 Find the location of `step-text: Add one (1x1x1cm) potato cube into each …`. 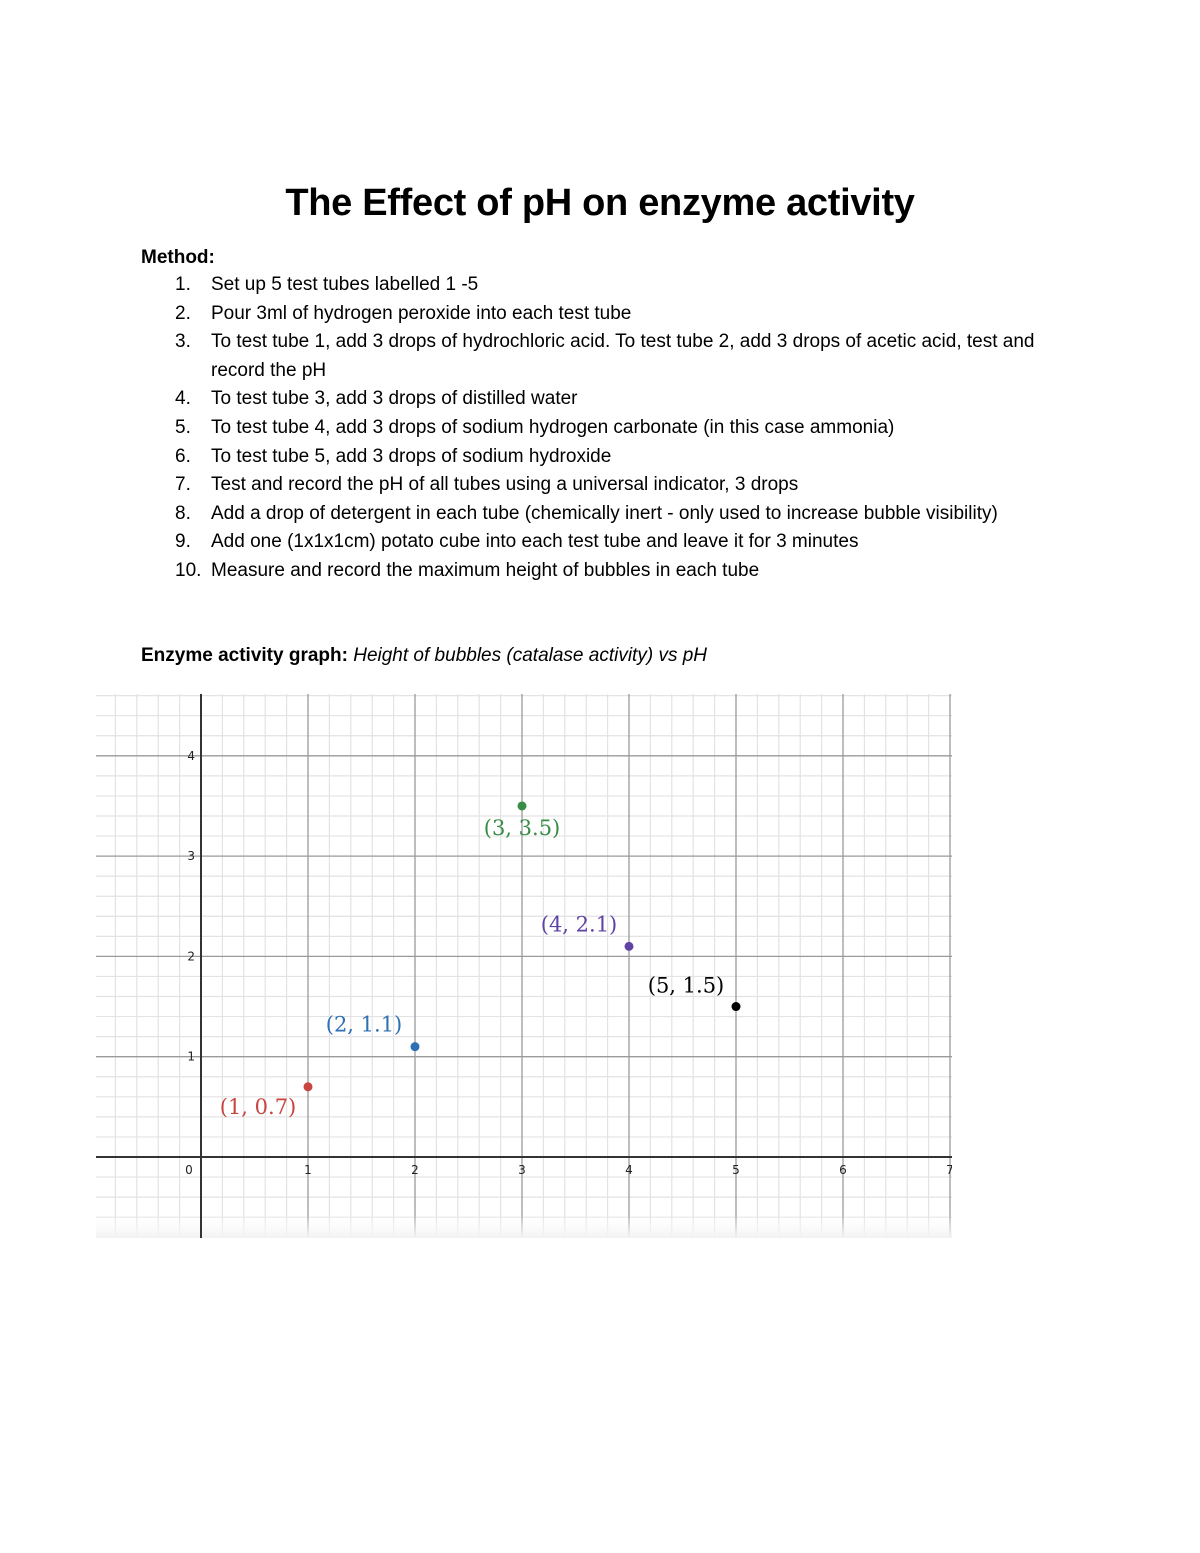

step-text: Add one (1x1x1cm) potato cube into each … is located at coordinates (535, 542).